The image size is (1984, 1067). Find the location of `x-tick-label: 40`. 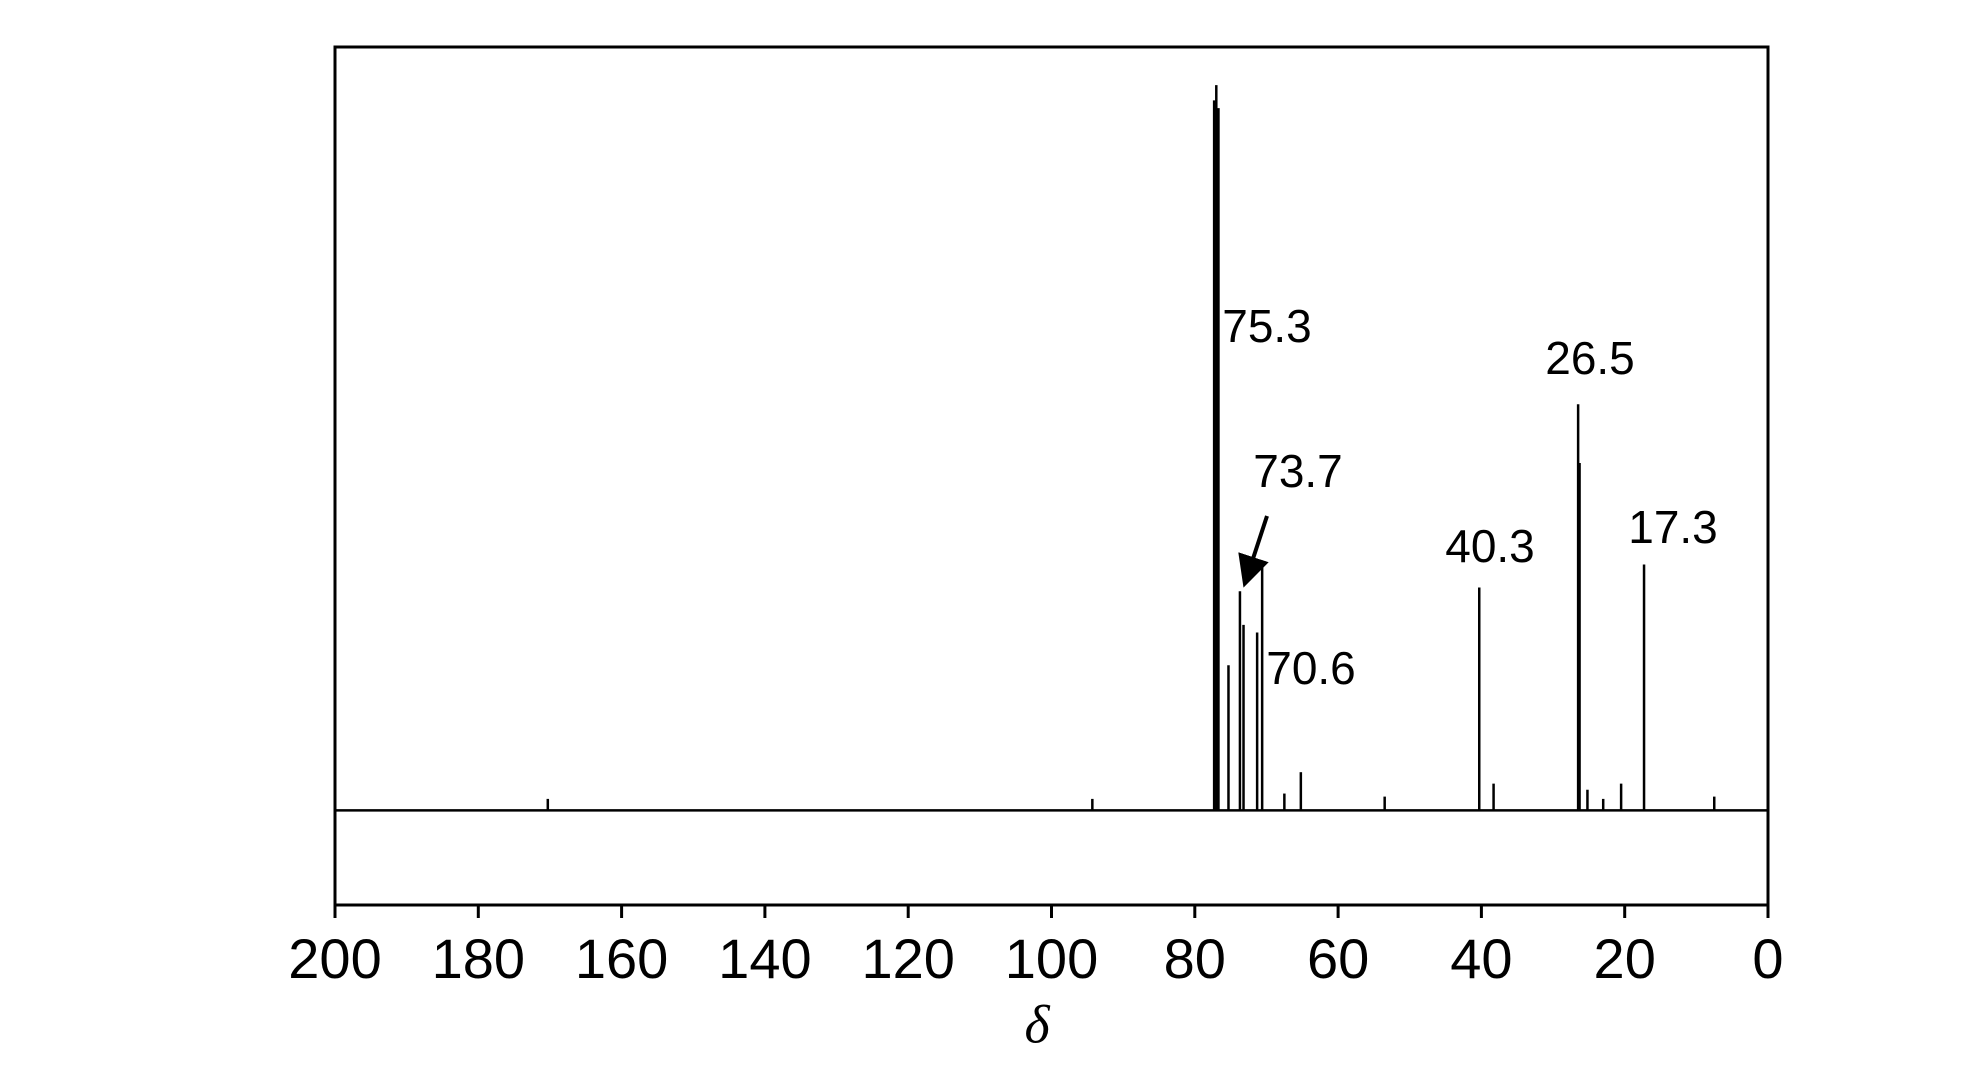

x-tick-label: 40 is located at coordinates (1481, 958).